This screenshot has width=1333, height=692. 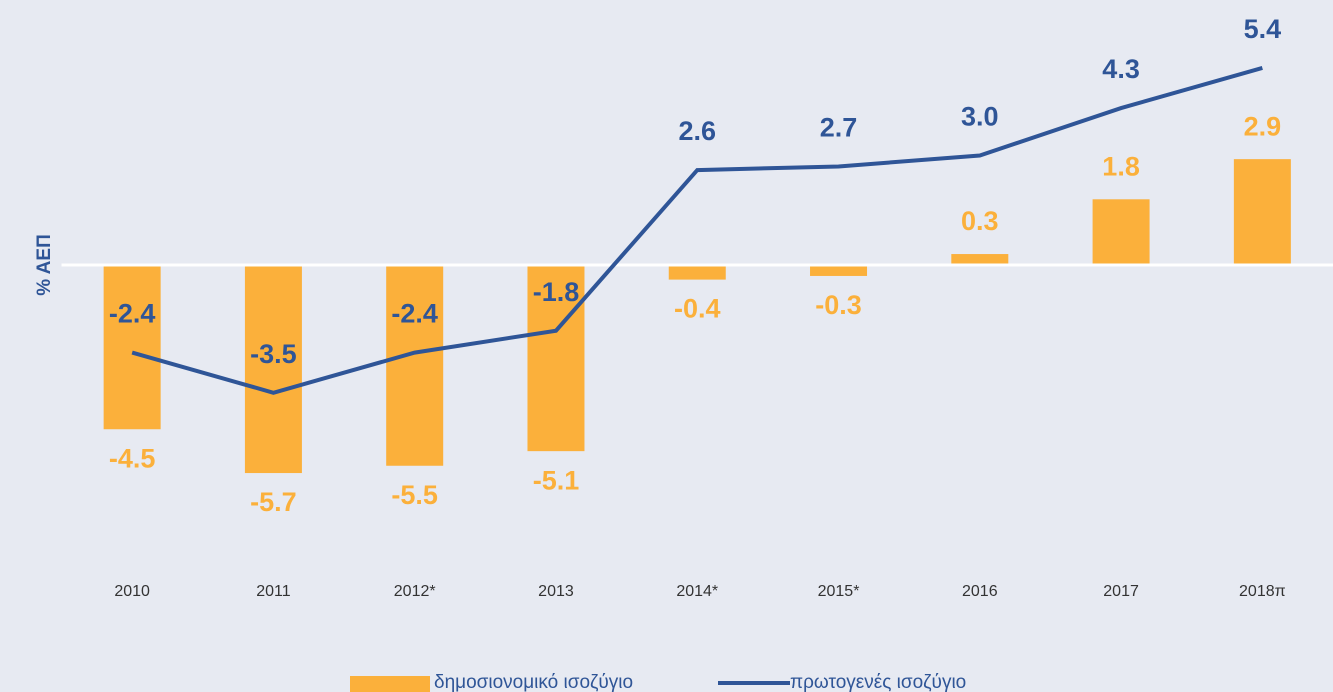 What do you see at coordinates (273, 591) in the screenshot?
I see `x-tick-label: 2011` at bounding box center [273, 591].